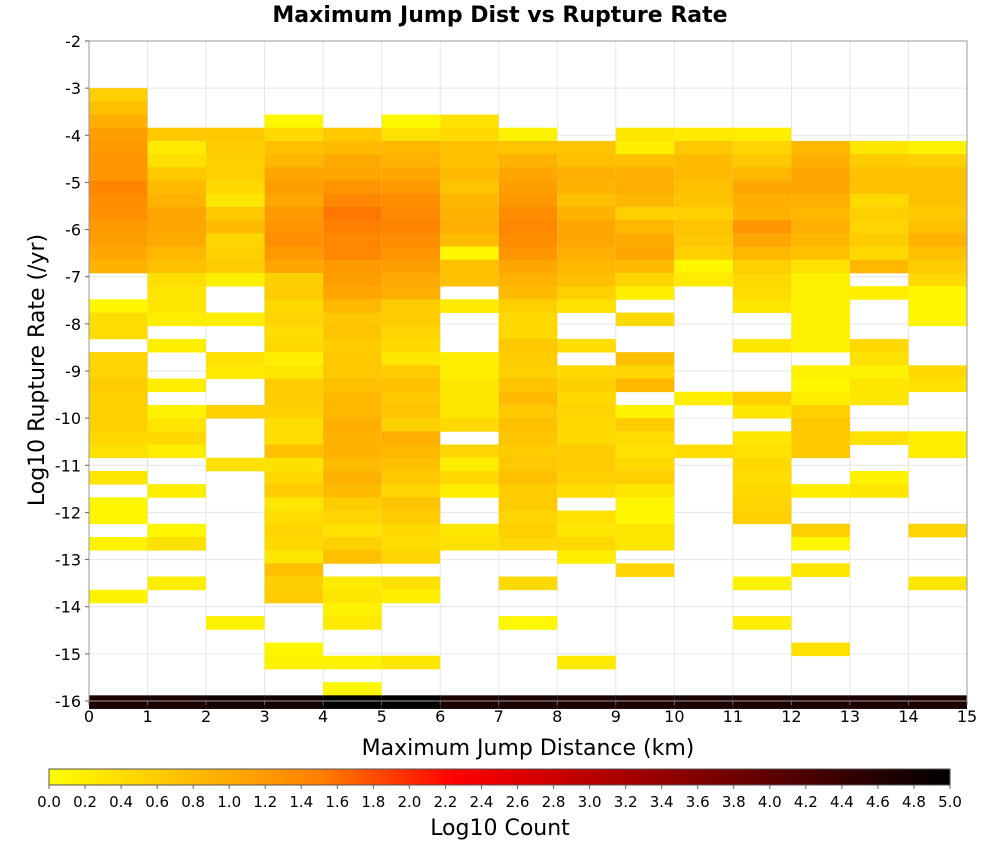 The width and height of the screenshot is (1000, 850). I want to click on y-tick-label: -7, so click(73, 277).